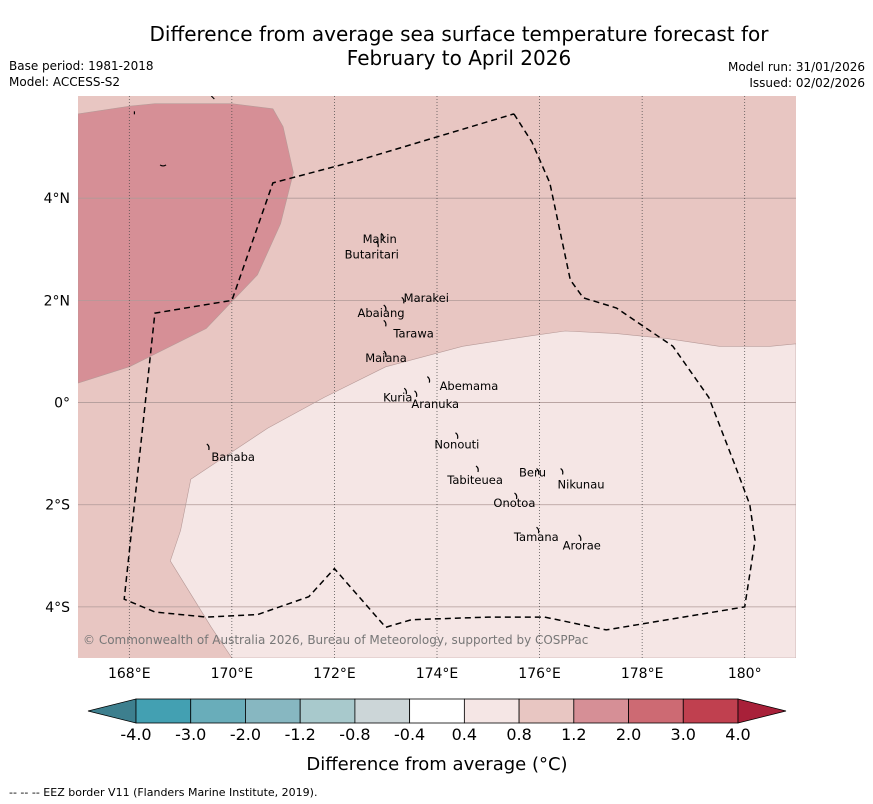  I want to click on colorbar-title: Difference from average (°C), so click(436, 764).